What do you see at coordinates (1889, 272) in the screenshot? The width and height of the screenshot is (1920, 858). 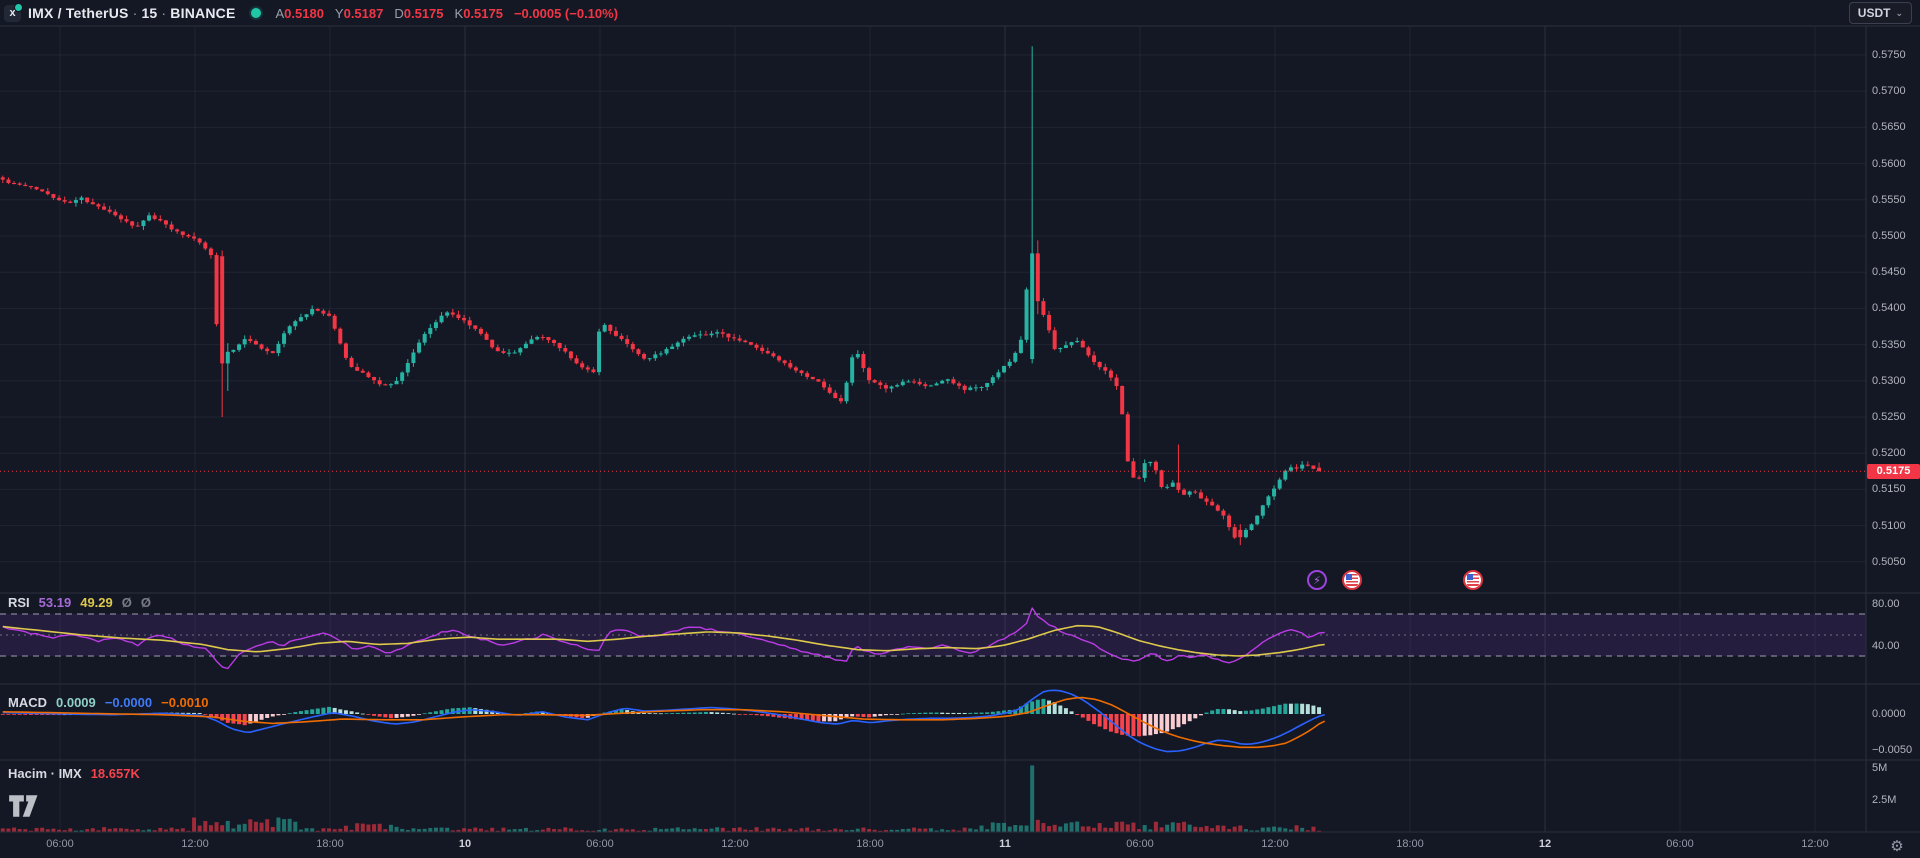 I see `price-tick-label: 0.5450` at bounding box center [1889, 272].